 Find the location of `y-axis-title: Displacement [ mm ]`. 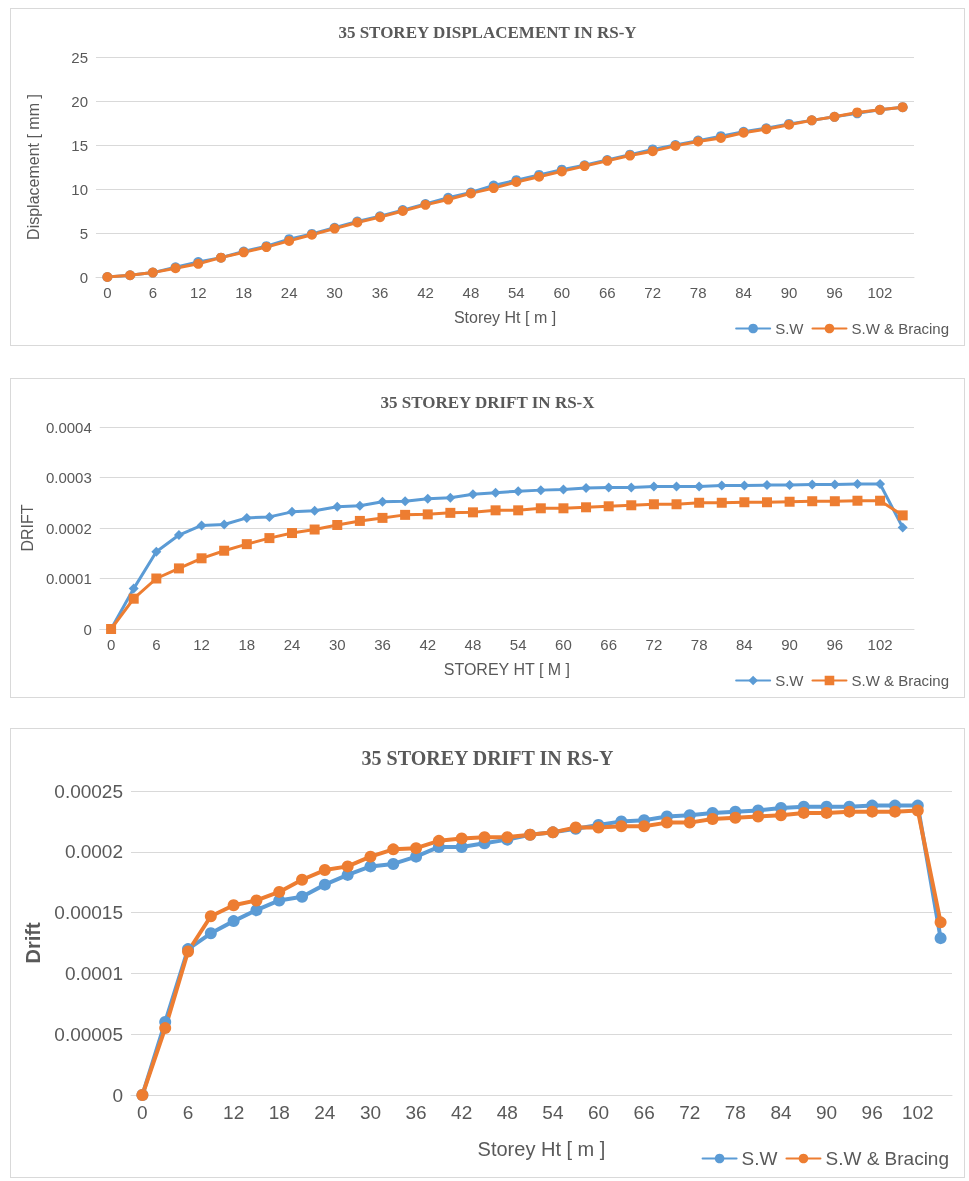

y-axis-title: Displacement [ mm ] is located at coordinates (33, 167).